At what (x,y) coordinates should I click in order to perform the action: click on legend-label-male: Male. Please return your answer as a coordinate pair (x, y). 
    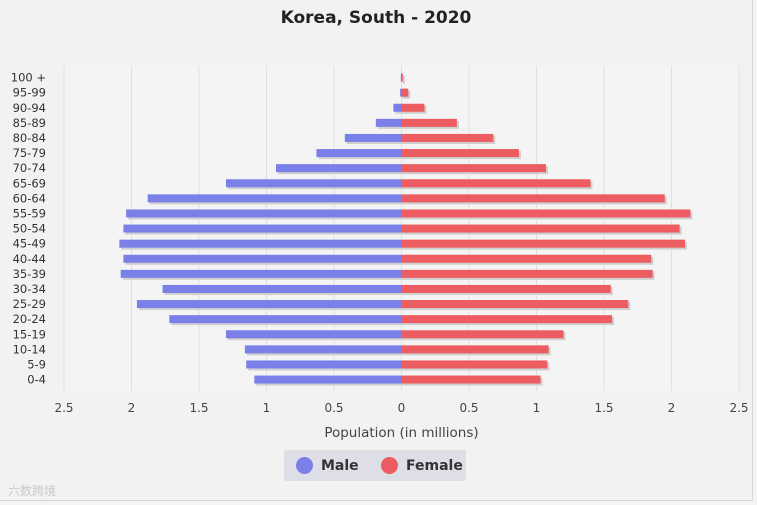
    Looking at the image, I should click on (340, 465).